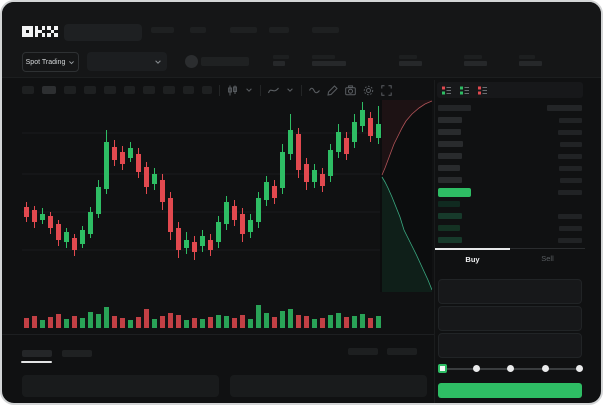  Describe the element at coordinates (232, 90) in the screenshot. I see `chart-type-icon` at that location.